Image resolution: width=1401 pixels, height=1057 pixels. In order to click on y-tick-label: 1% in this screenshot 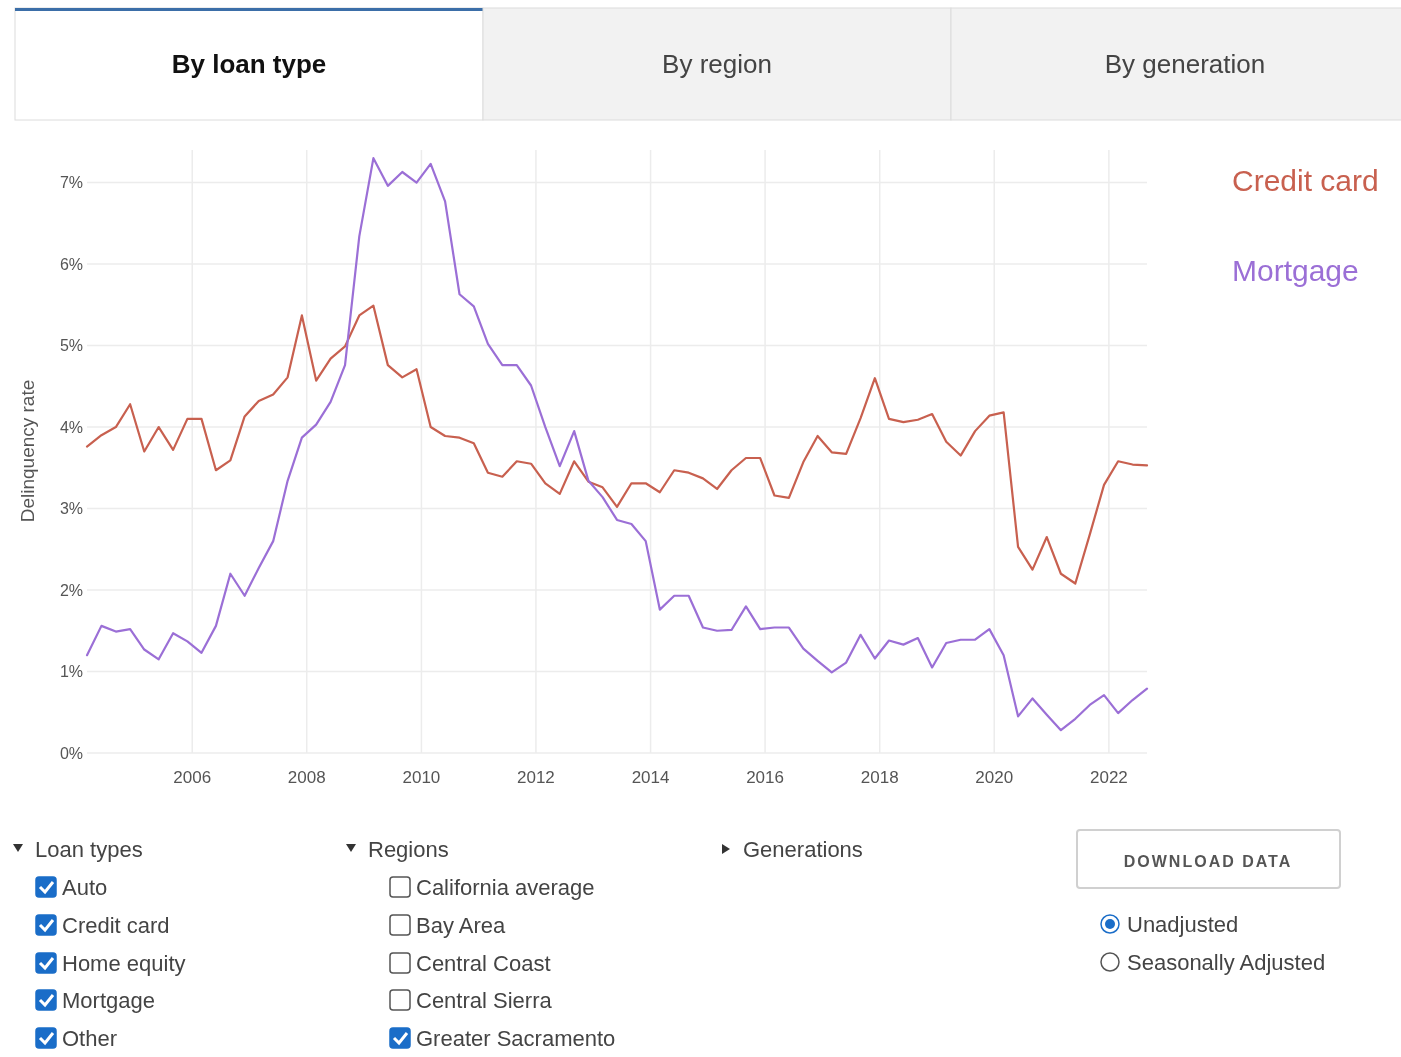, I will do `click(71, 672)`.